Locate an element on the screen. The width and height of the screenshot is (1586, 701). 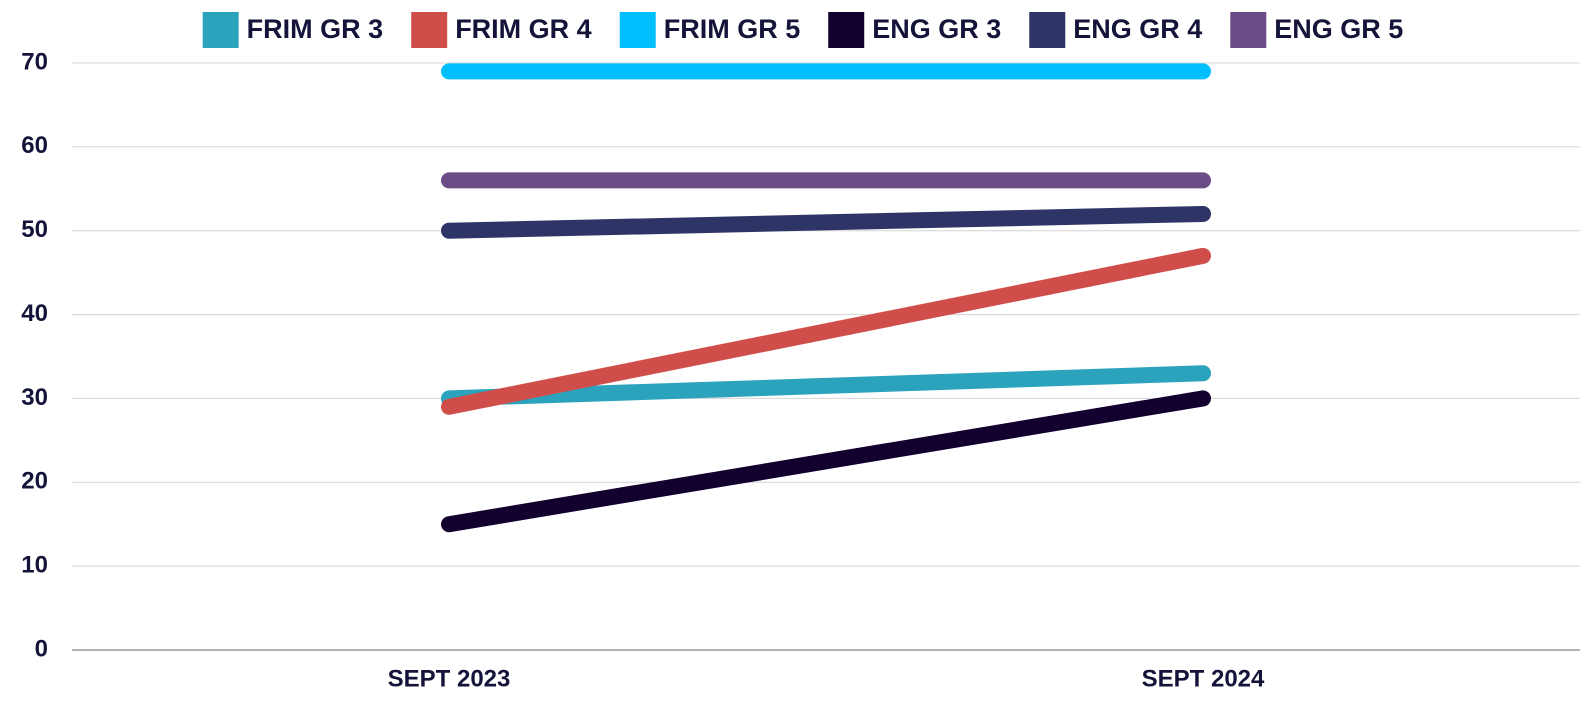
legend-label: ENG GR 5 is located at coordinates (1338, 29).